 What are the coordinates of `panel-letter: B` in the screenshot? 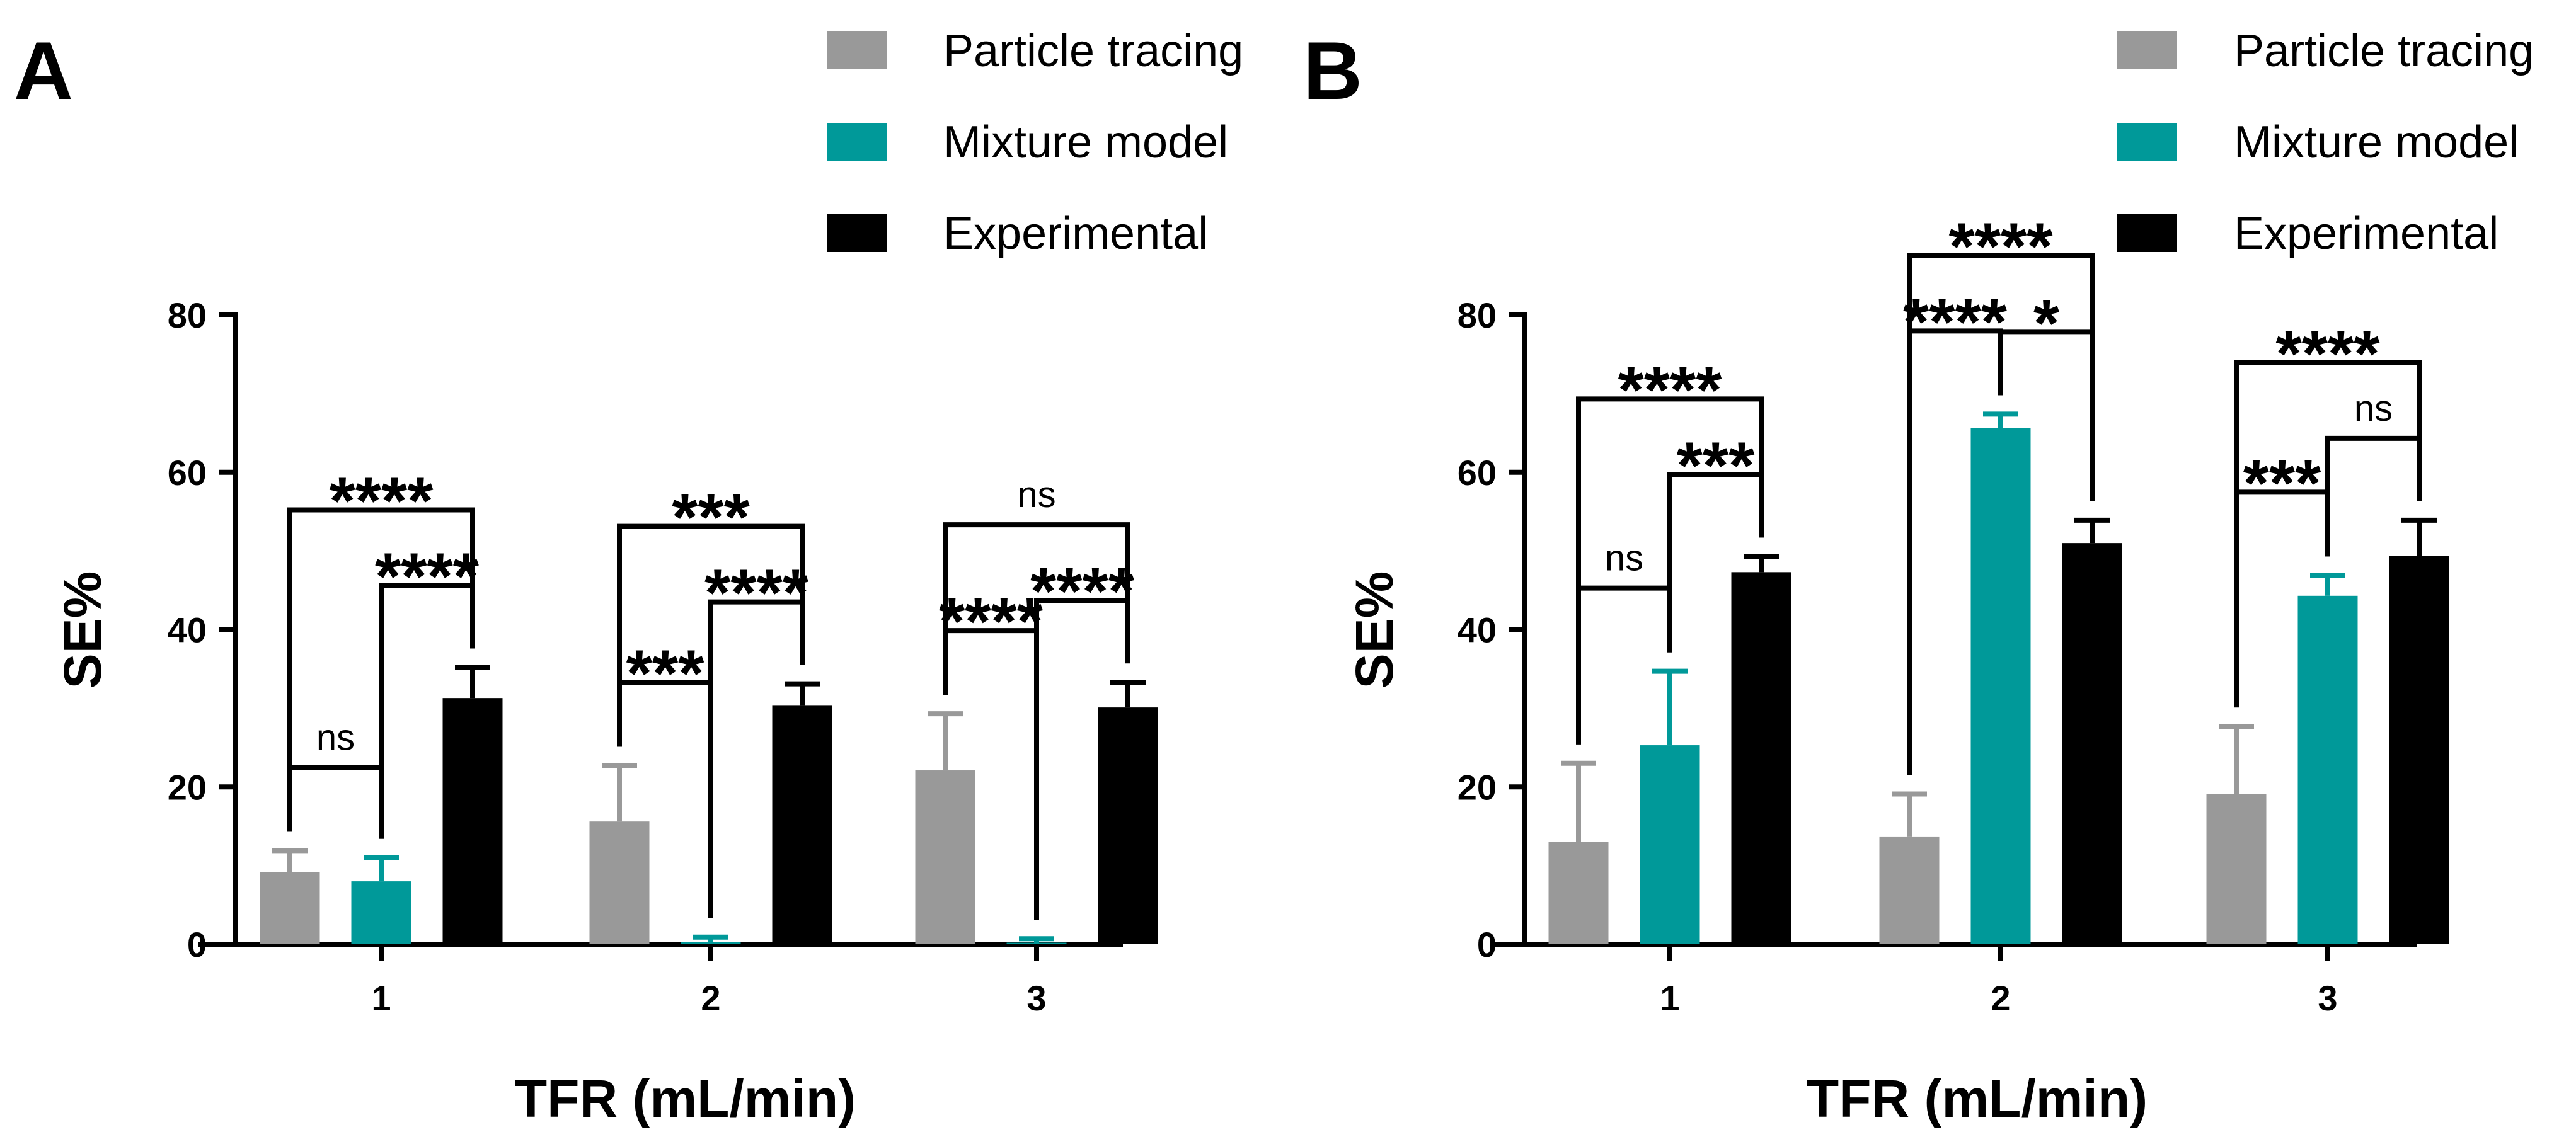 It's located at (1332, 71).